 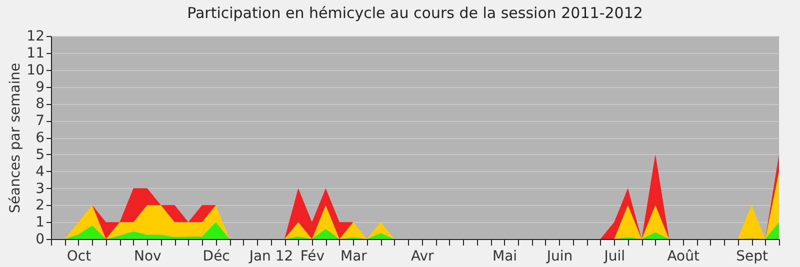 What do you see at coordinates (40, 222) in the screenshot?
I see `y-tick-label: 1` at bounding box center [40, 222].